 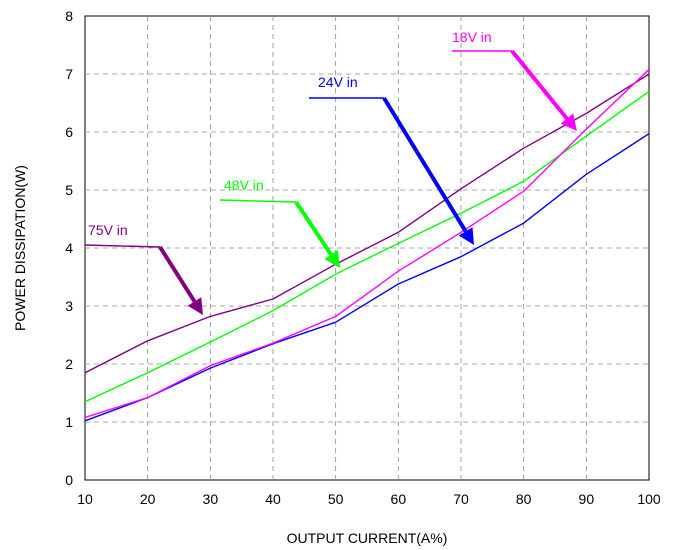 I want to click on x-tick-label: 50, so click(x=336, y=499).